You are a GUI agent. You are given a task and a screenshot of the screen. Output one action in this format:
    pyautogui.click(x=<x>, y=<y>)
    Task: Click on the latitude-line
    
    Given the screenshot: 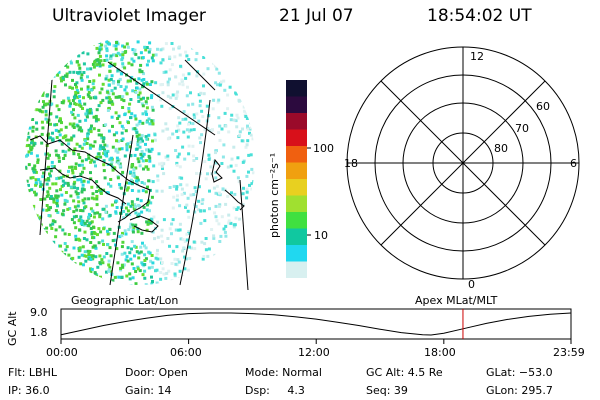 What is the action you would take?
    pyautogui.click(x=161, y=98)
    